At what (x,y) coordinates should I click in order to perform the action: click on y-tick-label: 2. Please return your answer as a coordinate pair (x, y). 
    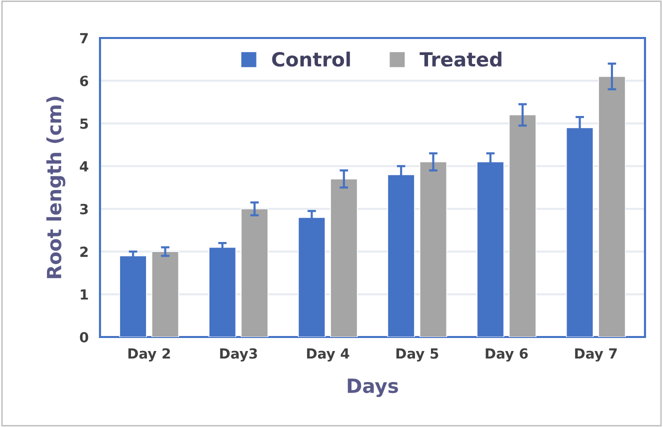
    Looking at the image, I should click on (84, 251).